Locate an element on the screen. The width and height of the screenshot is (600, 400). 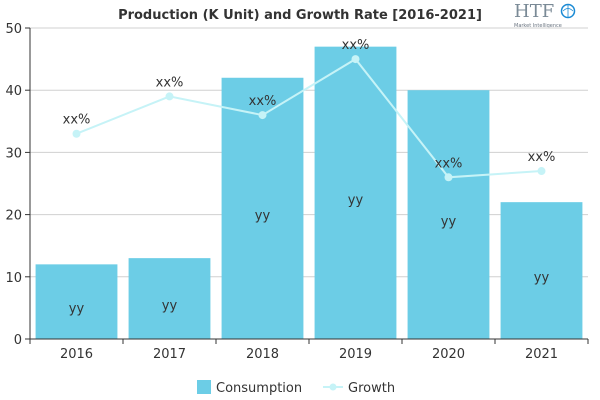
x-tick-label: 2017 is located at coordinates (169, 354).